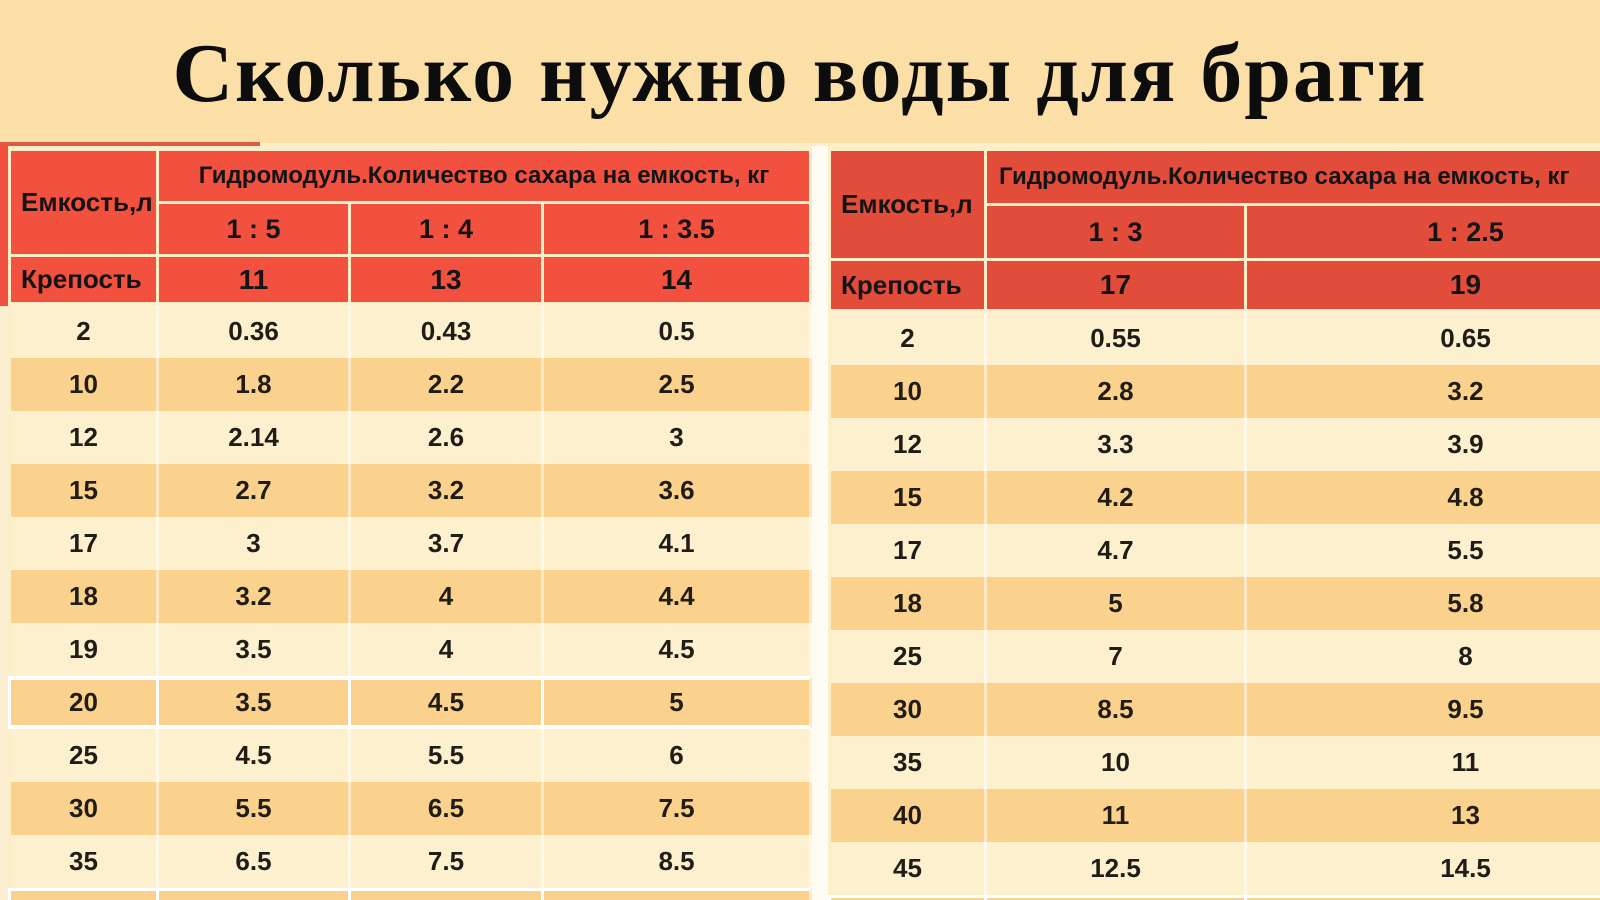  What do you see at coordinates (410, 543) in the screenshot?
I see `table-row: 17 3 3.7 4.1` at bounding box center [410, 543].